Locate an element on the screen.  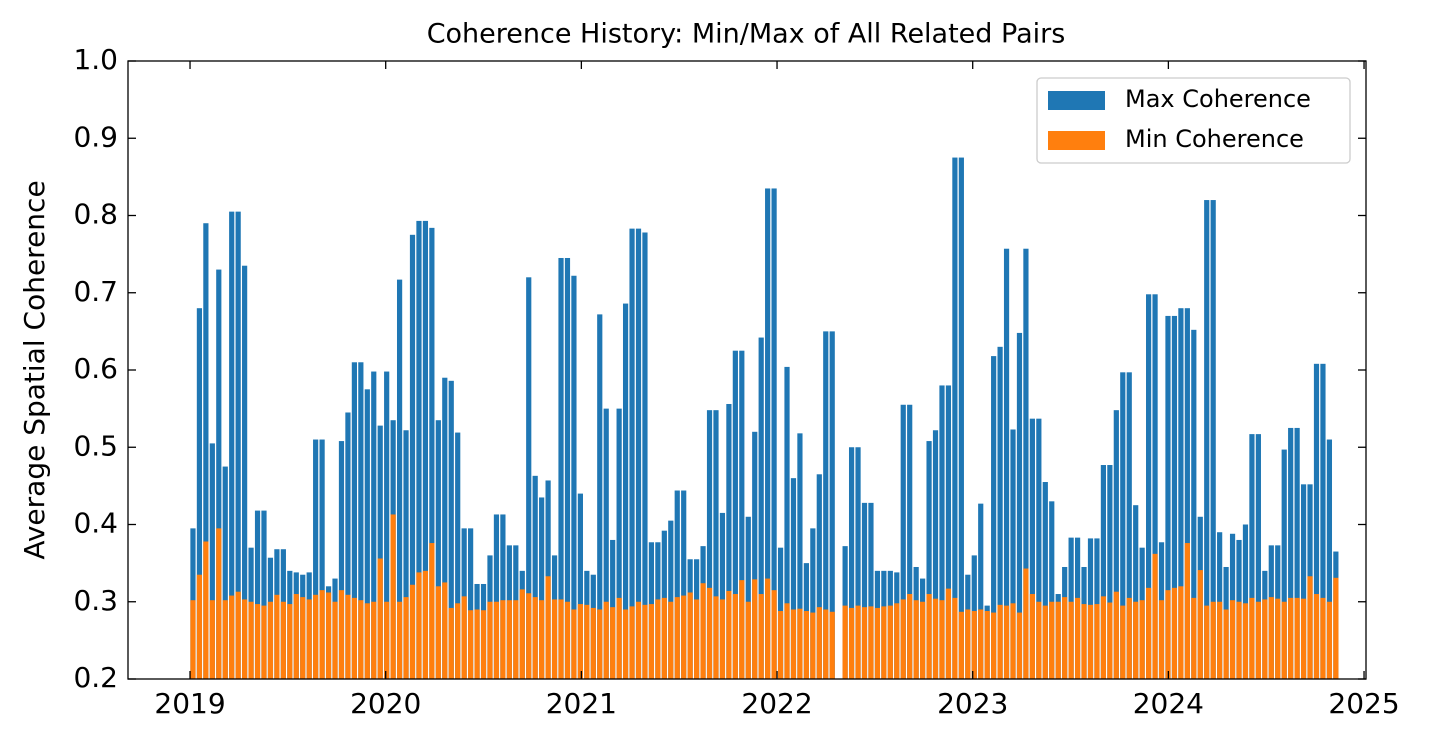
y-tick-label: 0.6 is located at coordinates (95, 368).